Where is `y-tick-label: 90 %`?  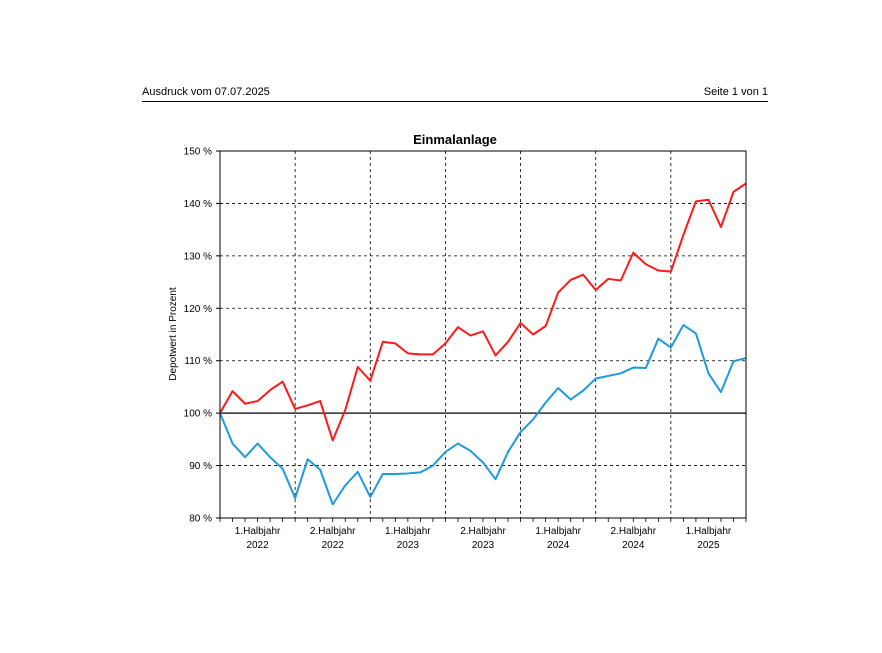 y-tick-label: 90 % is located at coordinates (200, 466).